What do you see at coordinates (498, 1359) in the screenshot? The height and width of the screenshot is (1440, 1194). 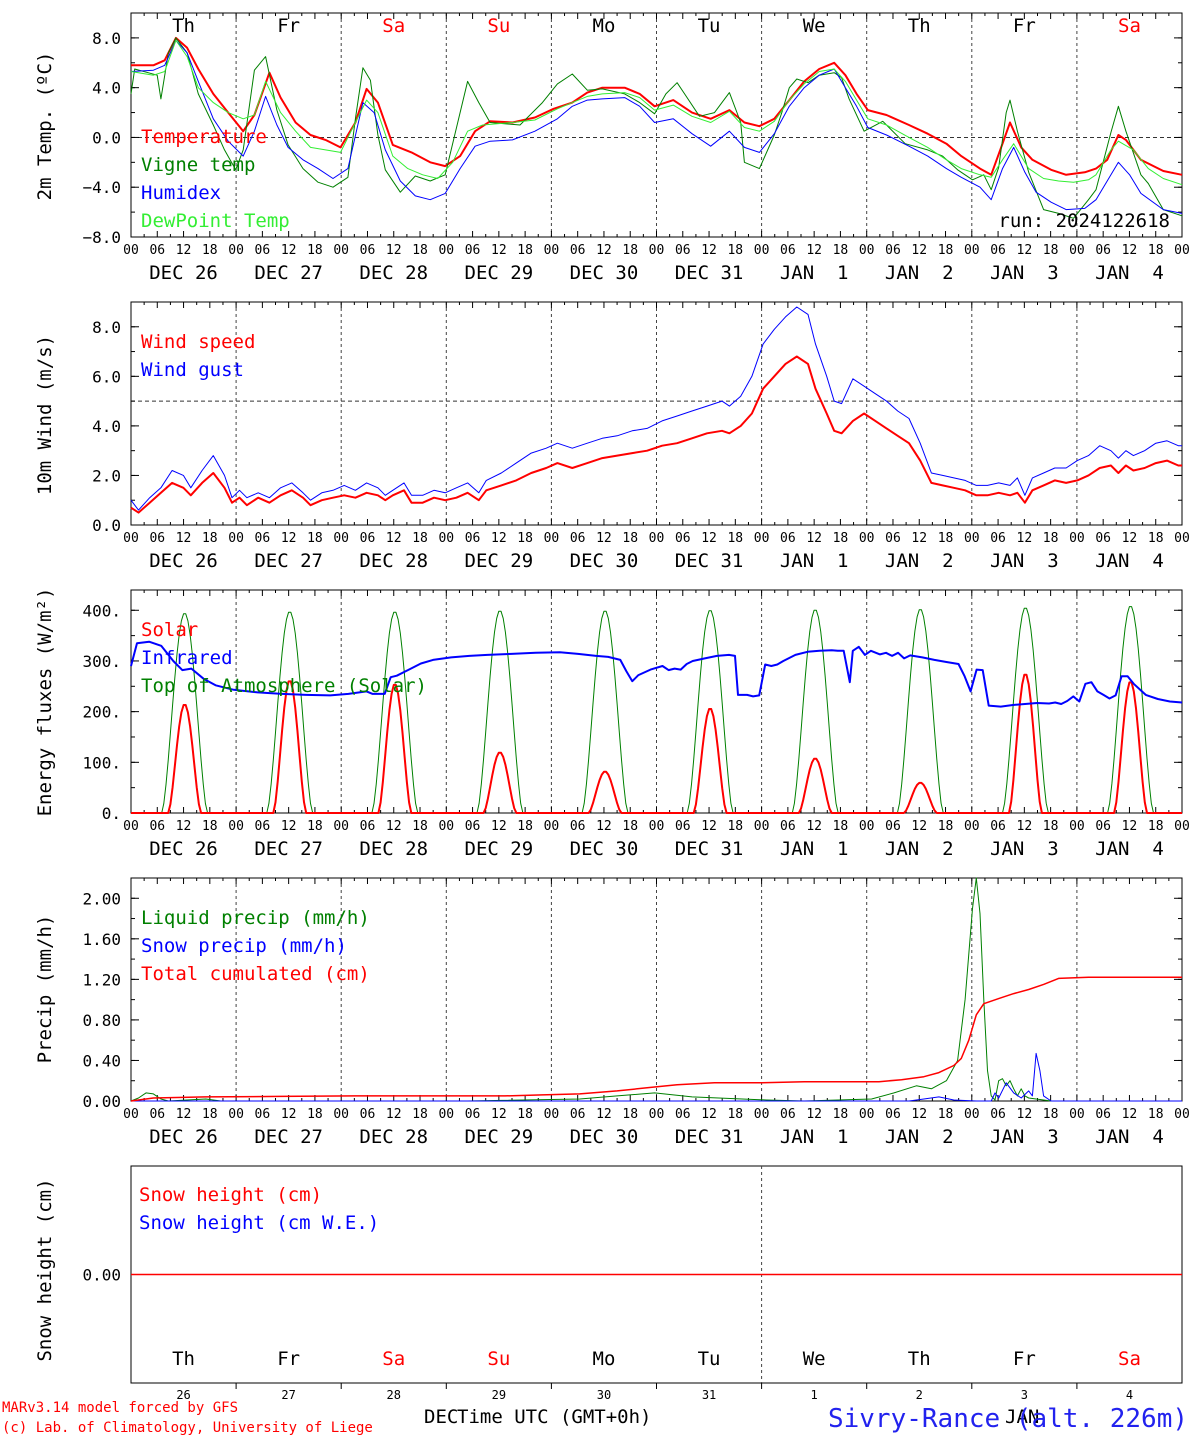 I see `weekday-label: Su` at bounding box center [498, 1359].